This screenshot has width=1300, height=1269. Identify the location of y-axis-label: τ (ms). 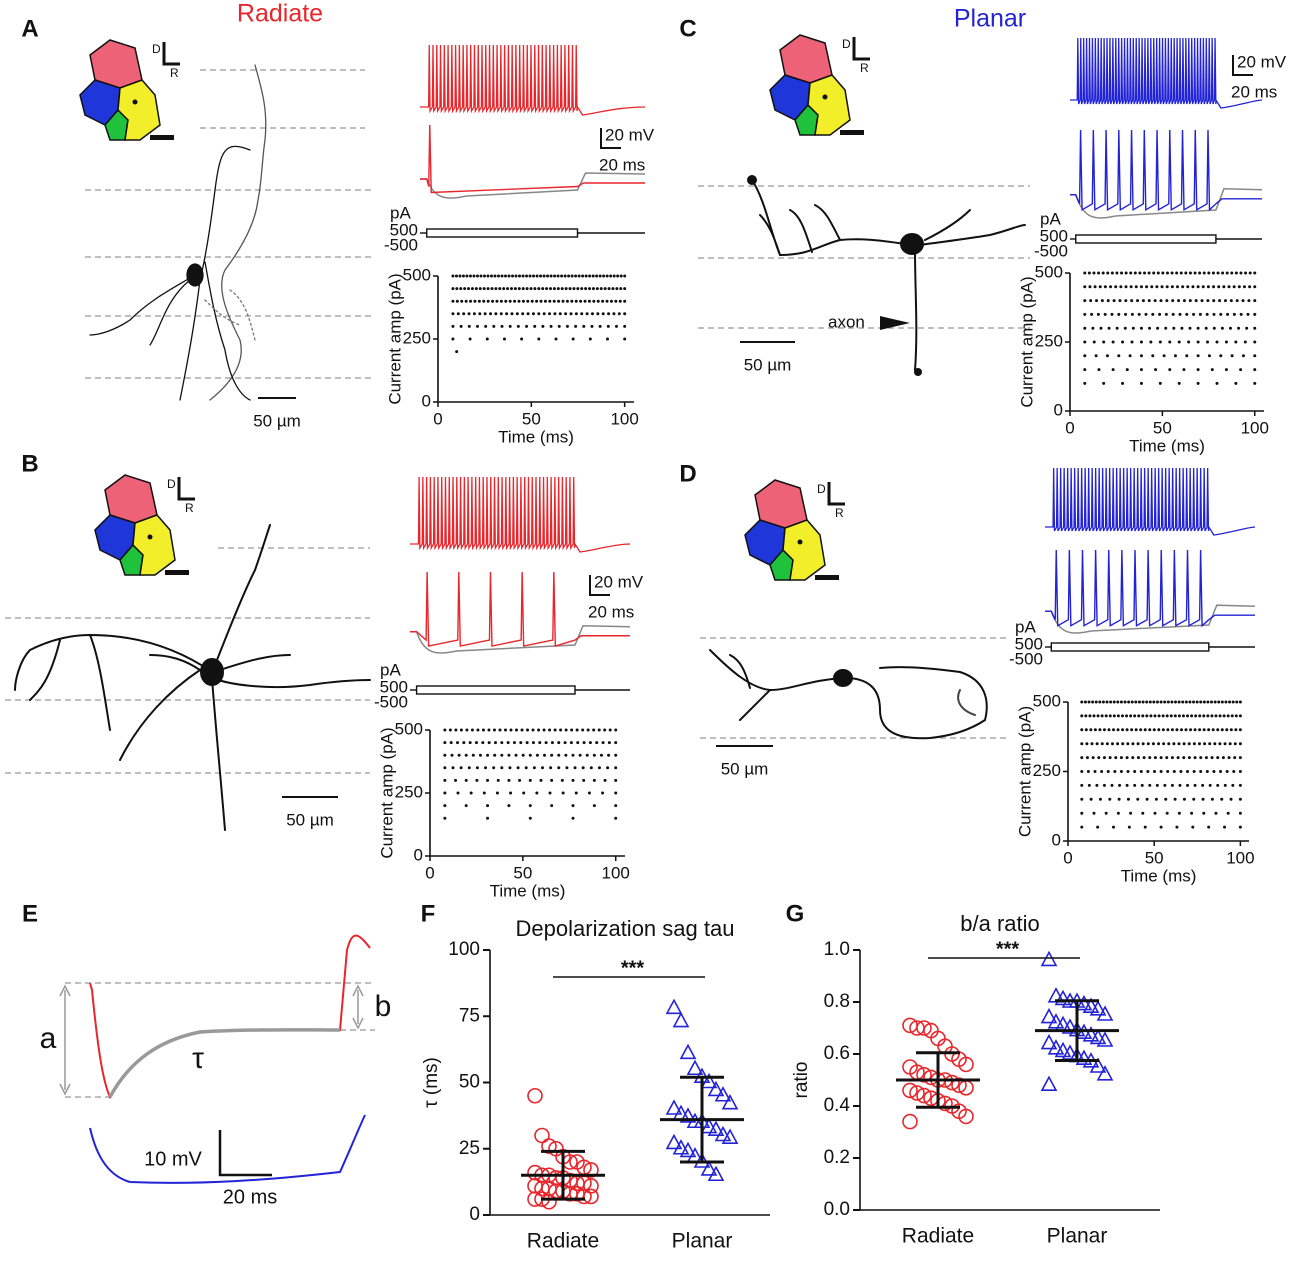
(431, 1082).